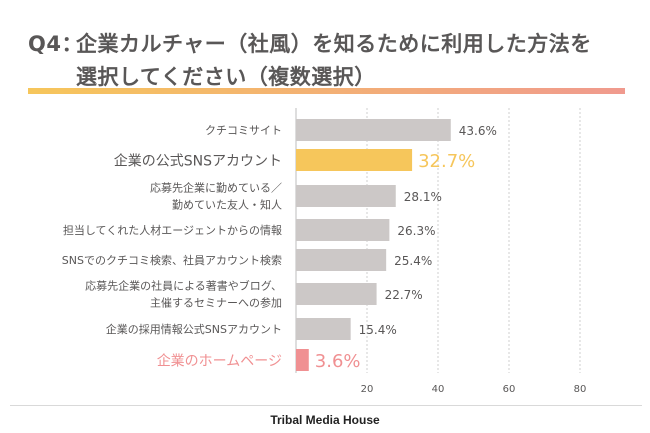 This screenshot has width=650, height=433. What do you see at coordinates (423, 197) in the screenshot?
I see `value-label: 28.1%` at bounding box center [423, 197].